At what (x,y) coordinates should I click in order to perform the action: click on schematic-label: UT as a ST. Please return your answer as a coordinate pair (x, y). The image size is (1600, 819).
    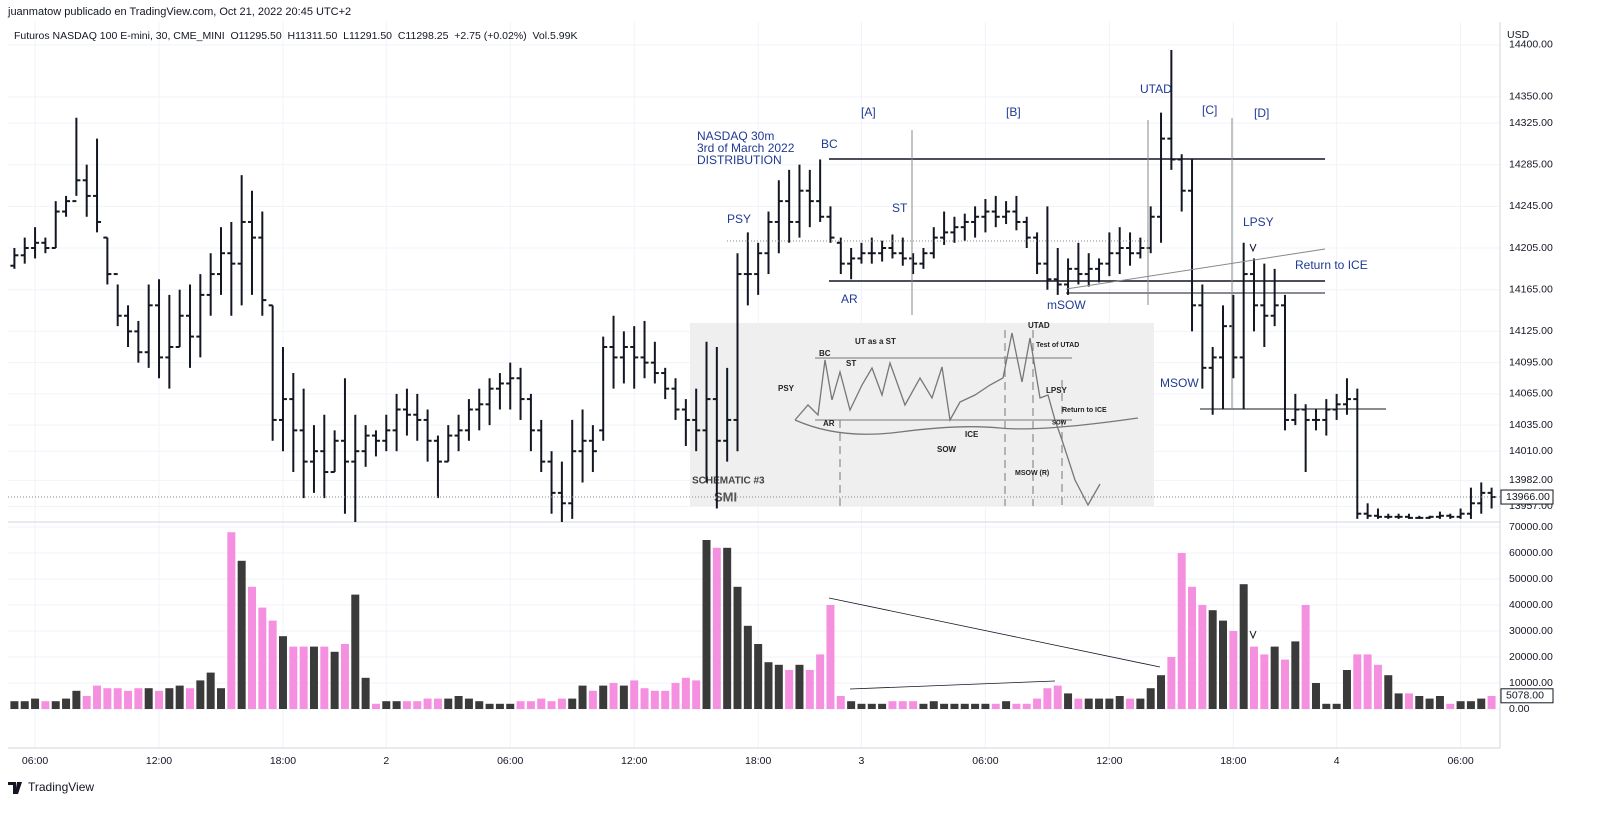
    Looking at the image, I should click on (875, 341).